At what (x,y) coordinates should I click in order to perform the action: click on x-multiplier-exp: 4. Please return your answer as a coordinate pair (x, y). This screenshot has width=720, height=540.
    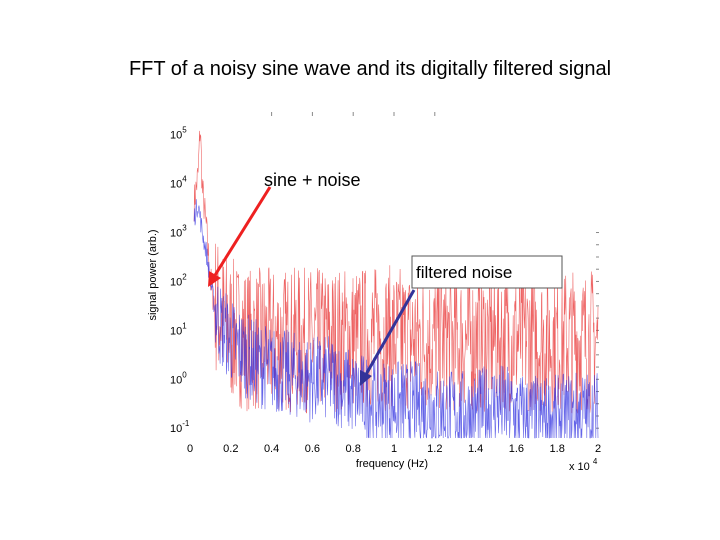
    Looking at the image, I should click on (595, 461).